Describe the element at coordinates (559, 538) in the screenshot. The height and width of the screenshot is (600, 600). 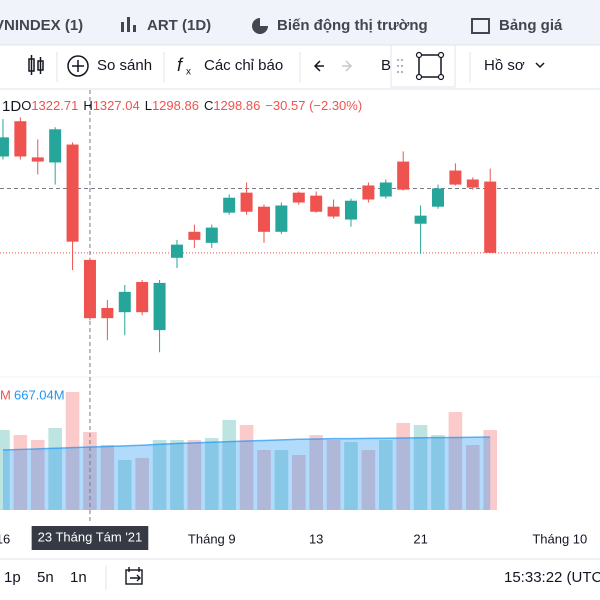
I see `x-tick-label: Tháng 10` at that location.